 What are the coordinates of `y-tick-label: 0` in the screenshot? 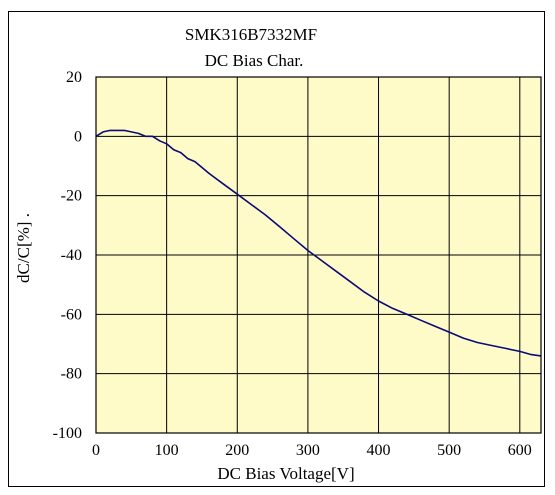 It's located at (78, 136).